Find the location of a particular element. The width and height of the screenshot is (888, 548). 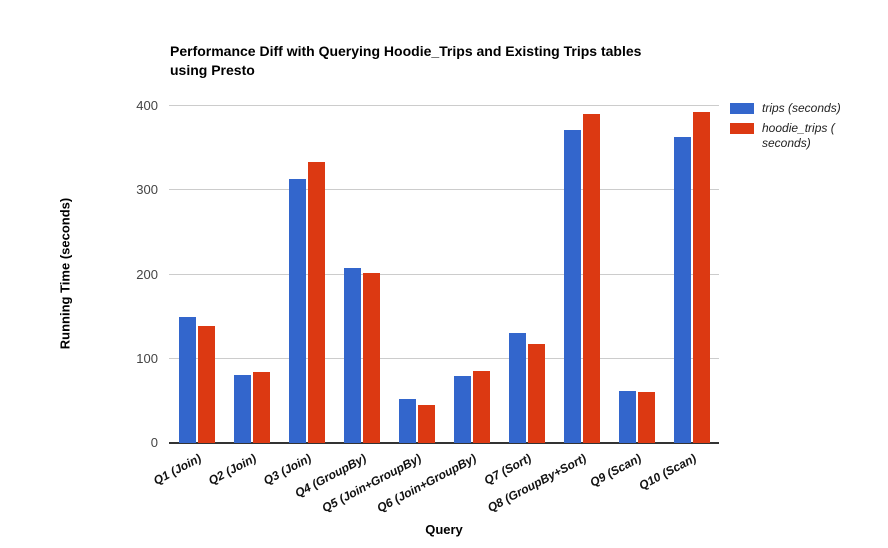

bar-hoodie_trips-Q6 is located at coordinates (481, 407).